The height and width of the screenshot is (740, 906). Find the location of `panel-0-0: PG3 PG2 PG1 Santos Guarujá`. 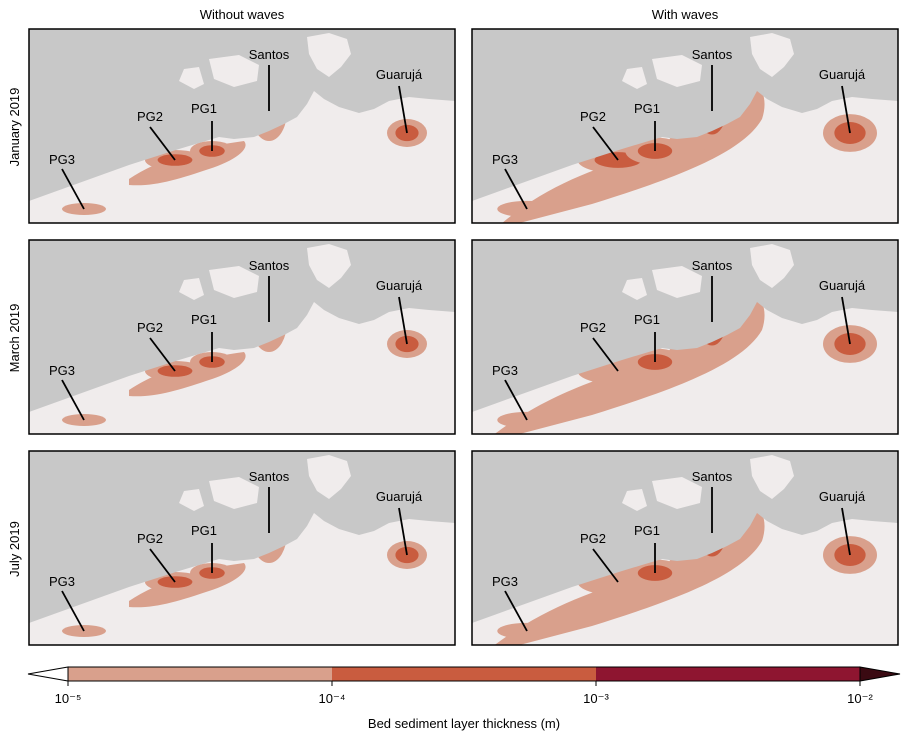

panel-0-0: PG3 PG2 PG1 Santos Guarujá is located at coordinates (242, 126).